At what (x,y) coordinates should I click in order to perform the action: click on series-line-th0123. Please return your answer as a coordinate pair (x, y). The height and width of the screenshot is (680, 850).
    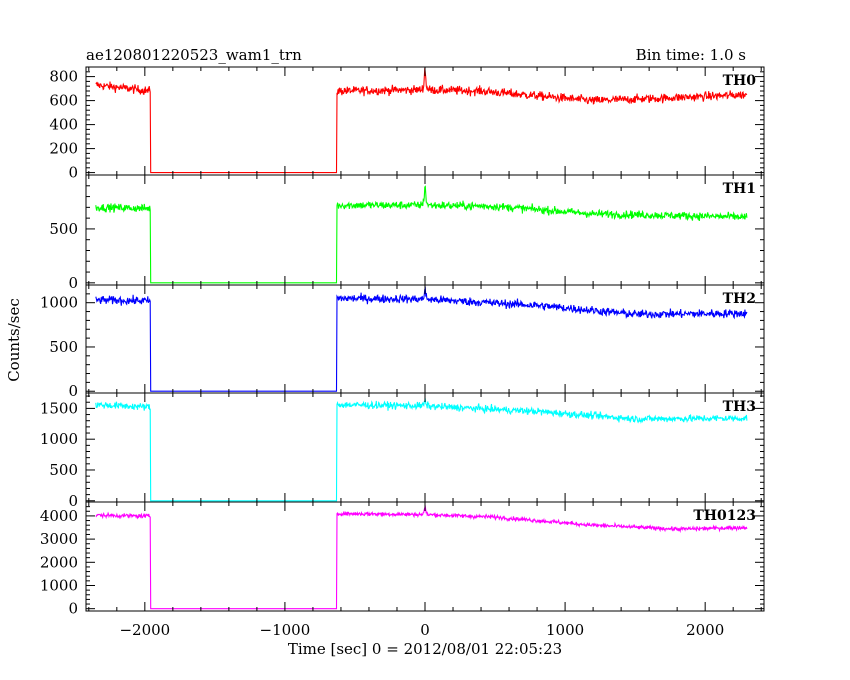
    Looking at the image, I should click on (421, 557).